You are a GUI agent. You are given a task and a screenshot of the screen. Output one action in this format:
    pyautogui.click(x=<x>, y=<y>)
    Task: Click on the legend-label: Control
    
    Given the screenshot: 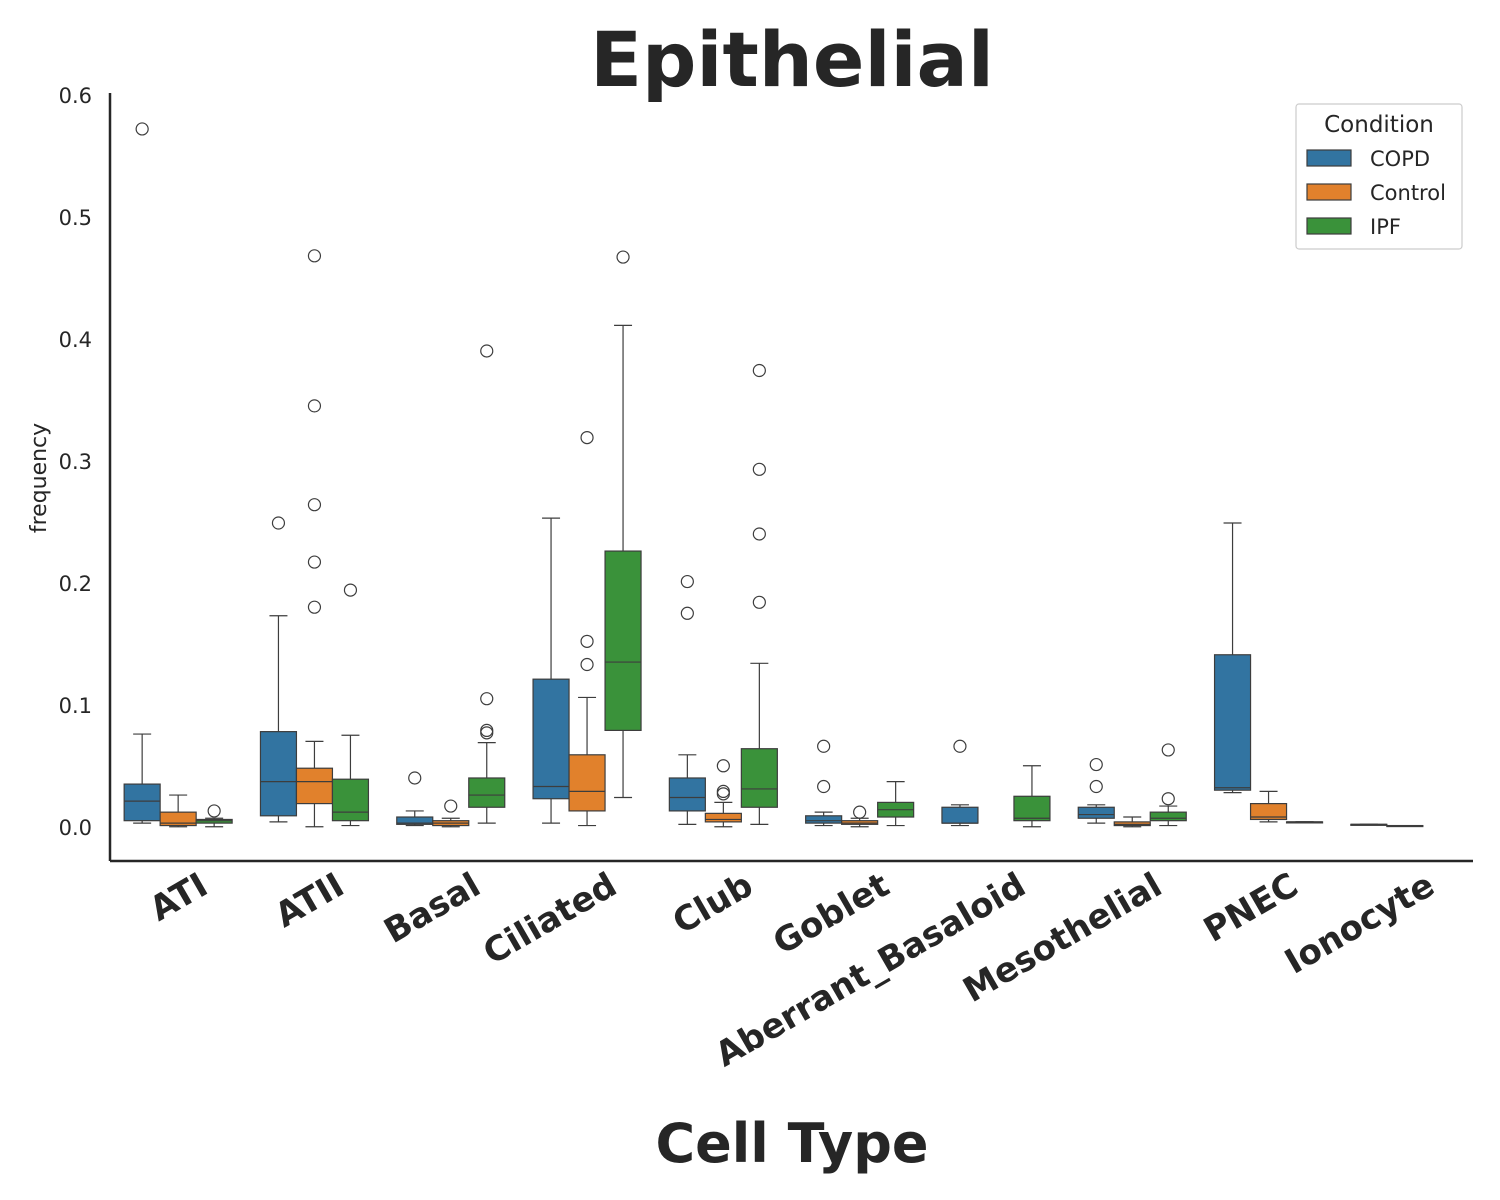 What is the action you would take?
    pyautogui.click(x=1408, y=193)
    